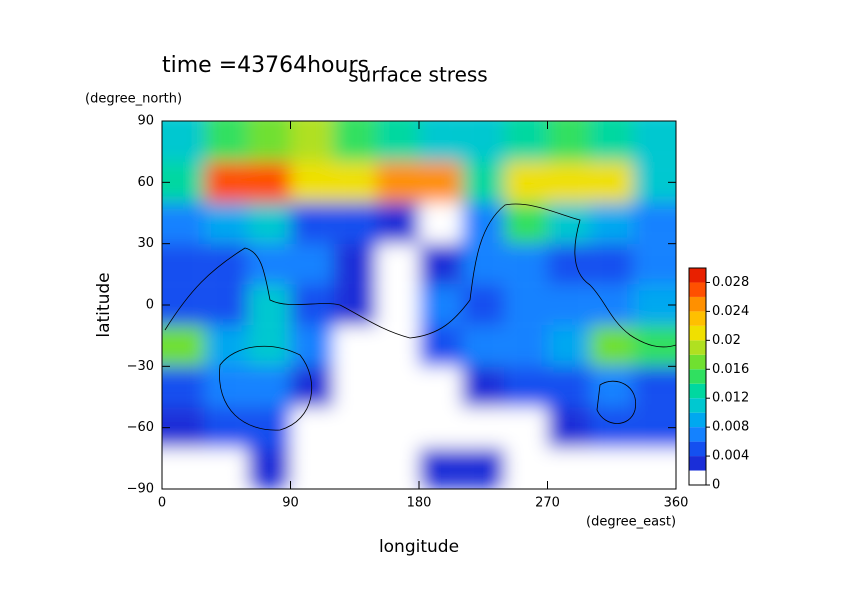 The width and height of the screenshot is (842, 595). Describe the element at coordinates (730, 398) in the screenshot. I see `colorbar-tick-label: 0.012` at that location.